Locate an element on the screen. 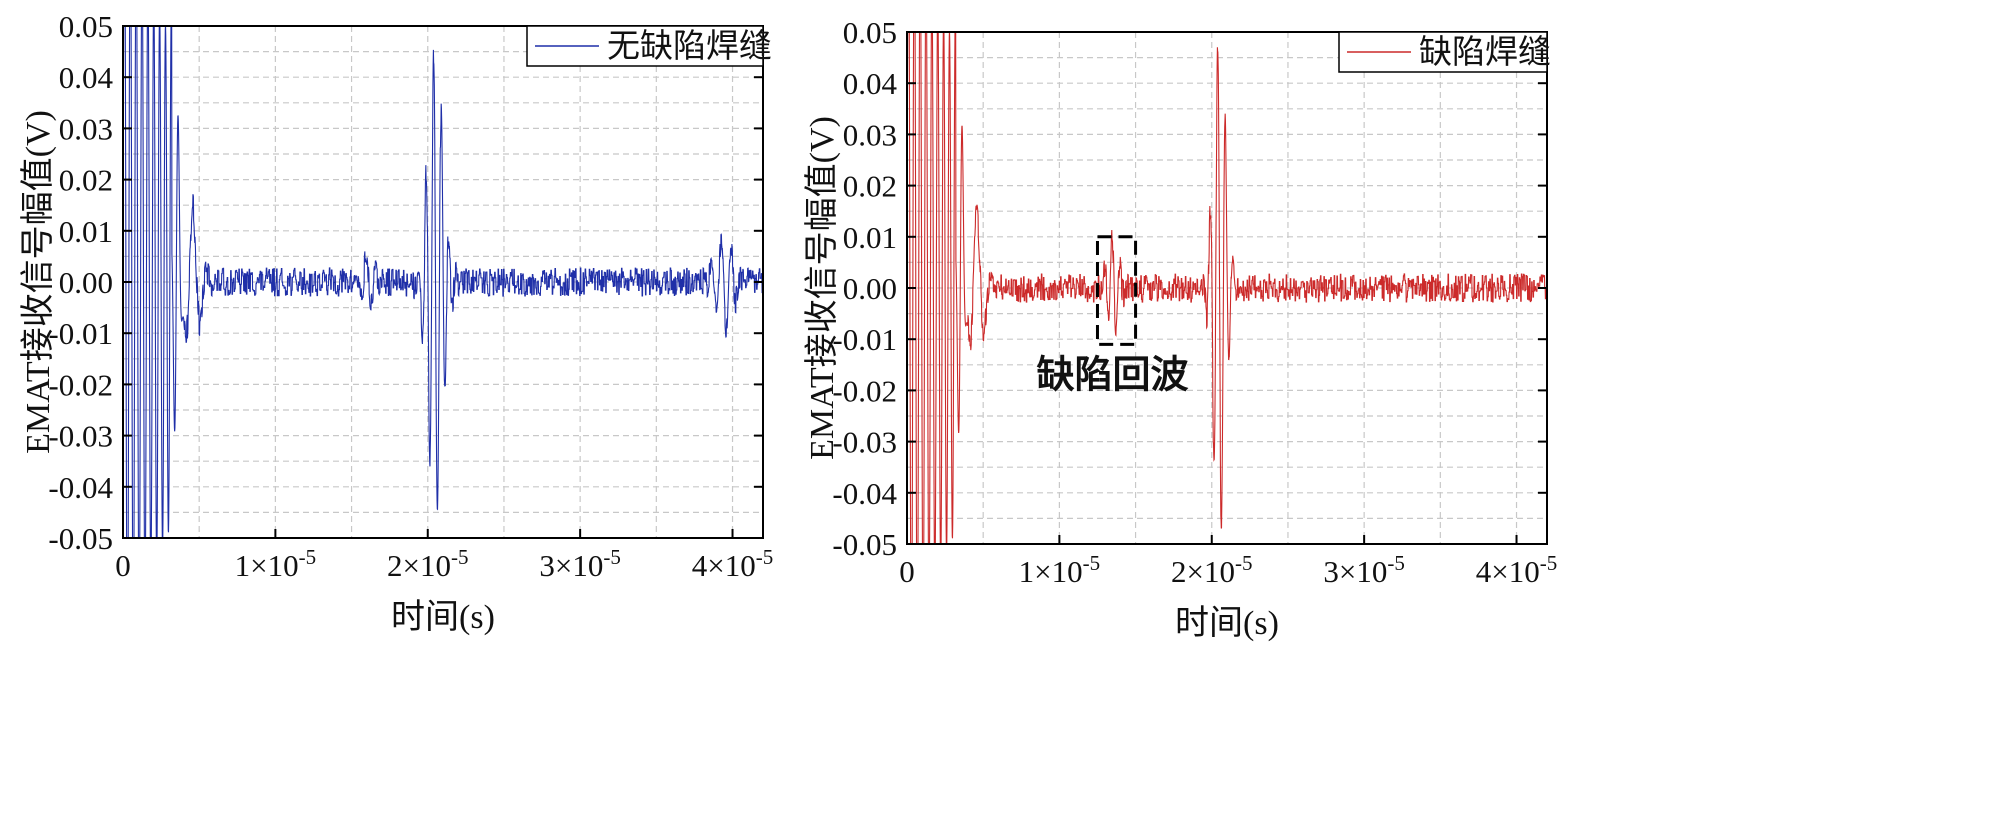 This screenshot has width=1999, height=826. left-y-tick-label: 0.01 is located at coordinates (86, 231).